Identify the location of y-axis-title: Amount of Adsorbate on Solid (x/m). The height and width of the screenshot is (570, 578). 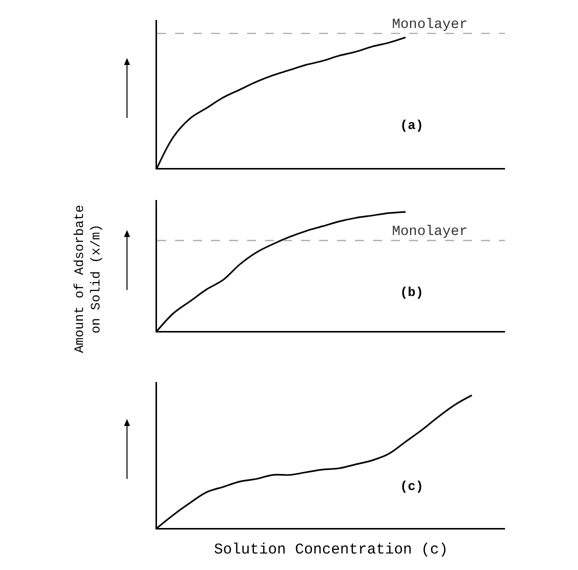
(88, 278).